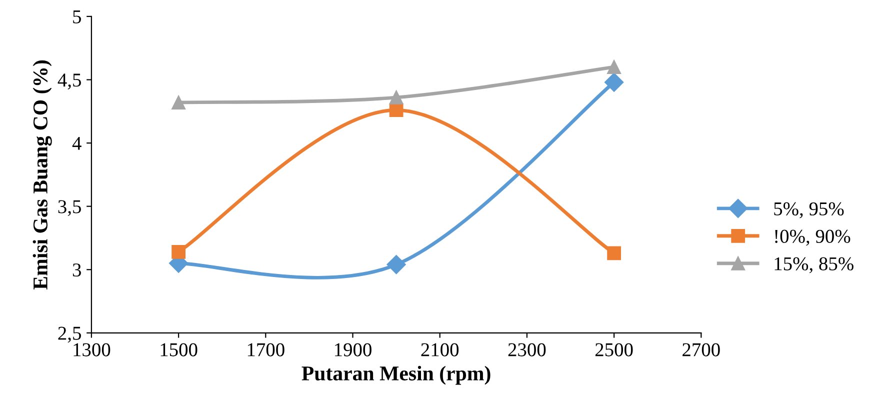 This screenshot has height=411, width=871. I want to click on x-tick-label: 2100, so click(440, 349).